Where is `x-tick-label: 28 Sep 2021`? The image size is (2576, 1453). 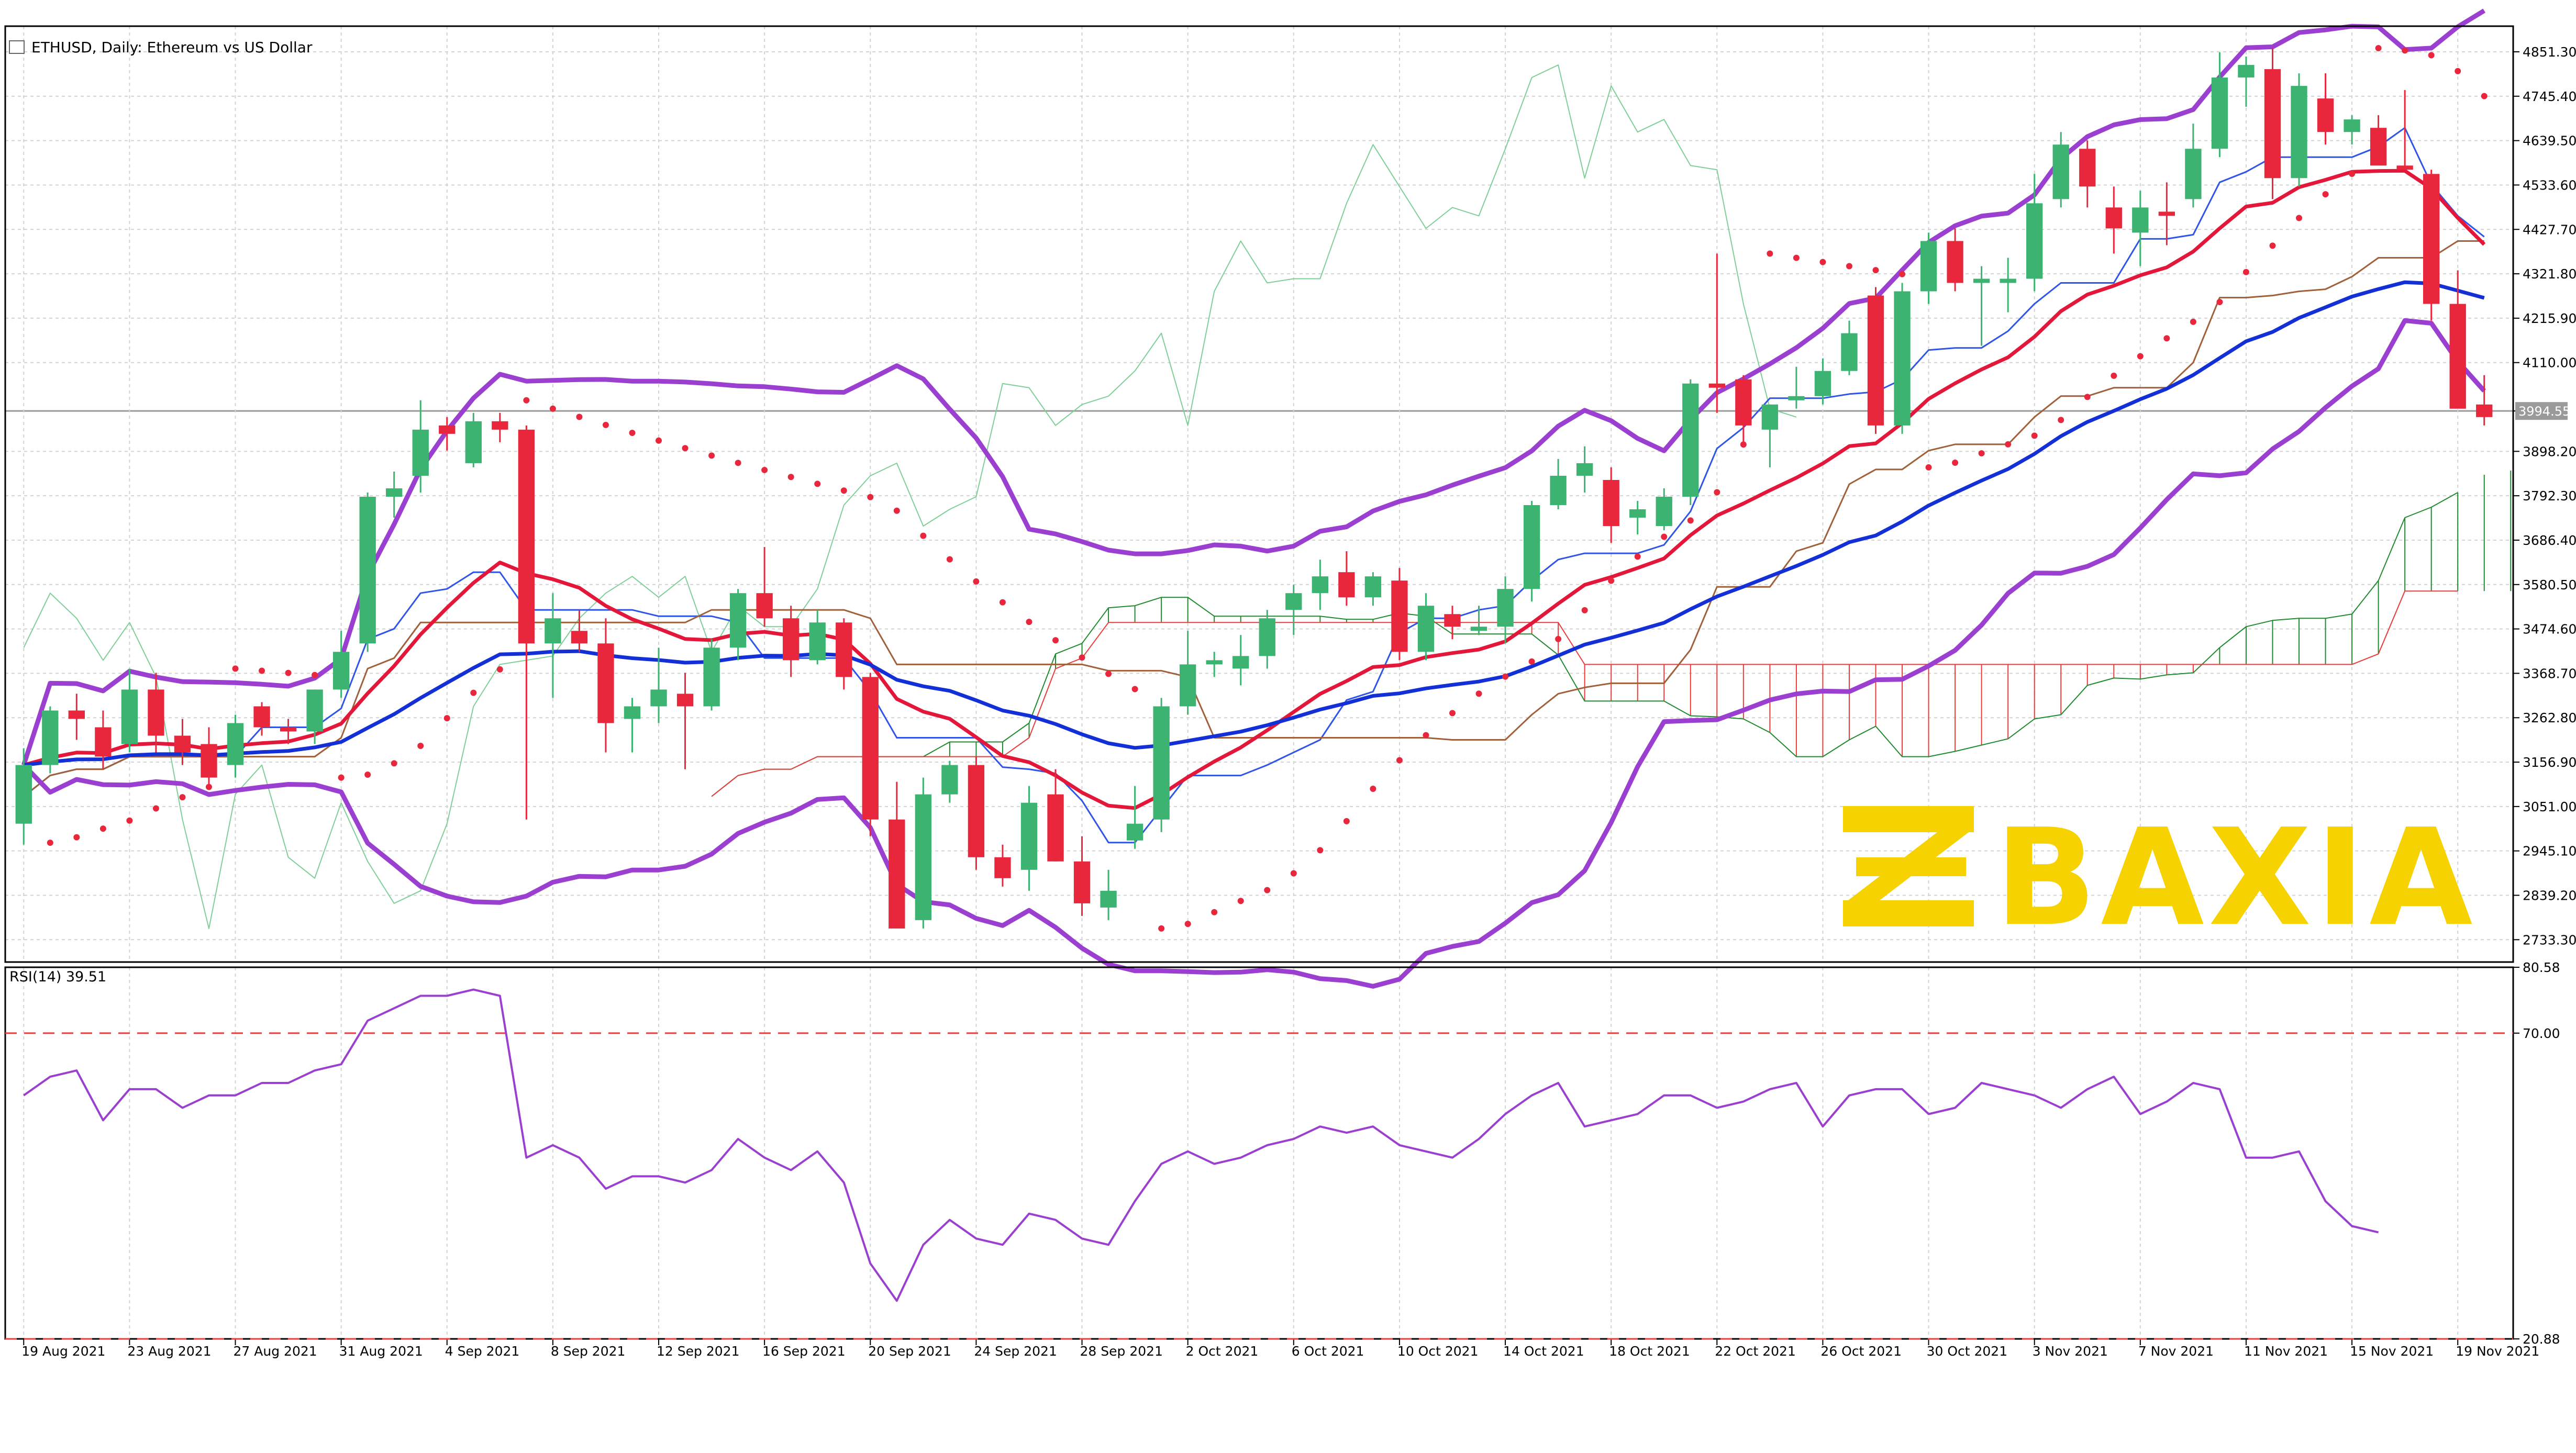 x-tick-label: 28 Sep 2021 is located at coordinates (1121, 1351).